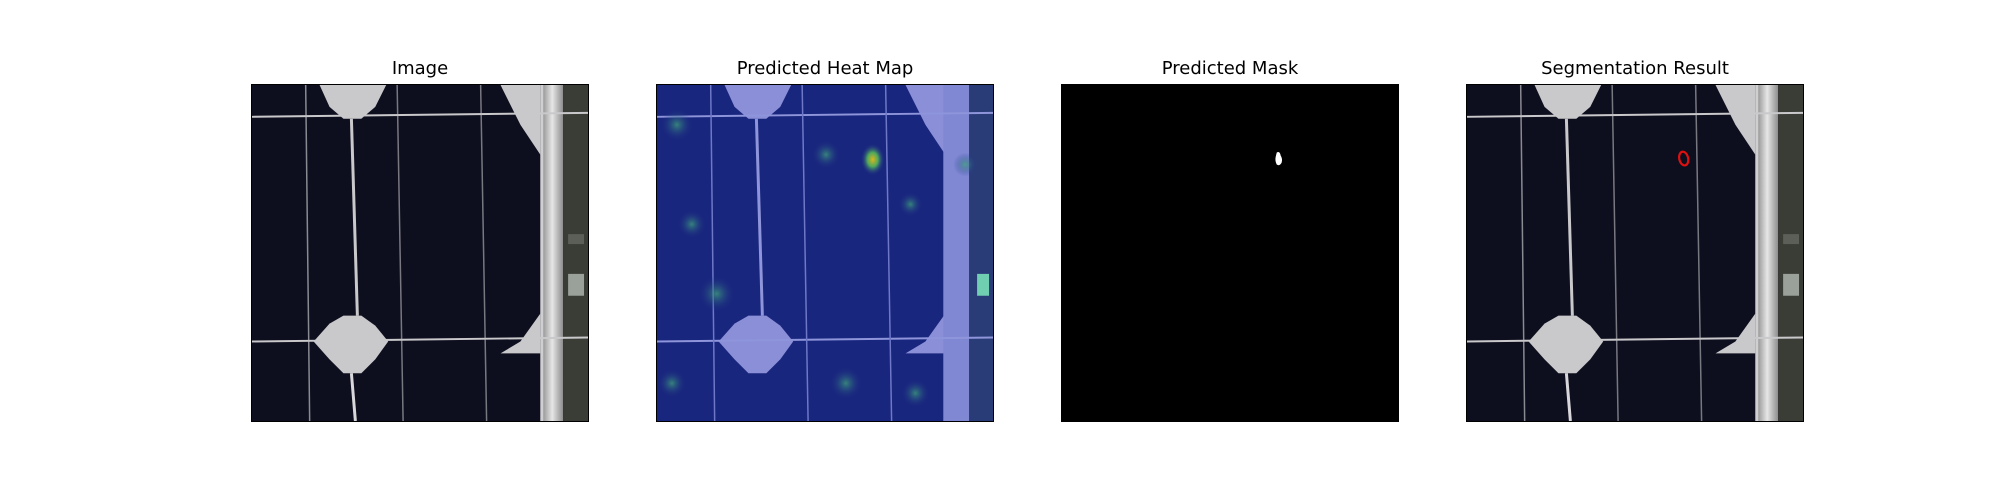 The height and width of the screenshot is (500, 2000). What do you see at coordinates (1684, 158) in the screenshot?
I see `defect-contour` at bounding box center [1684, 158].